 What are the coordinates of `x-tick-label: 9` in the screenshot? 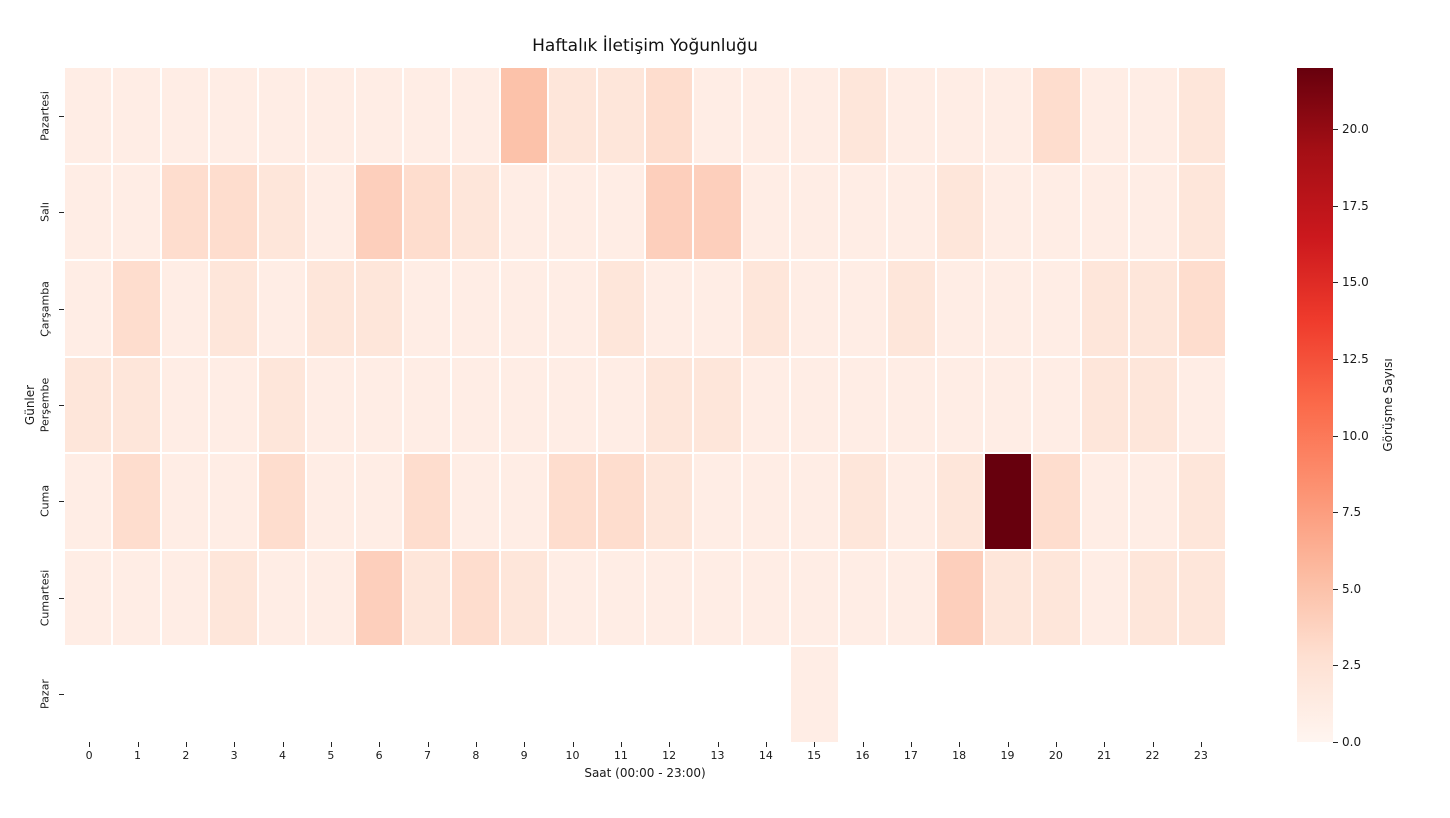 It's located at (524, 755).